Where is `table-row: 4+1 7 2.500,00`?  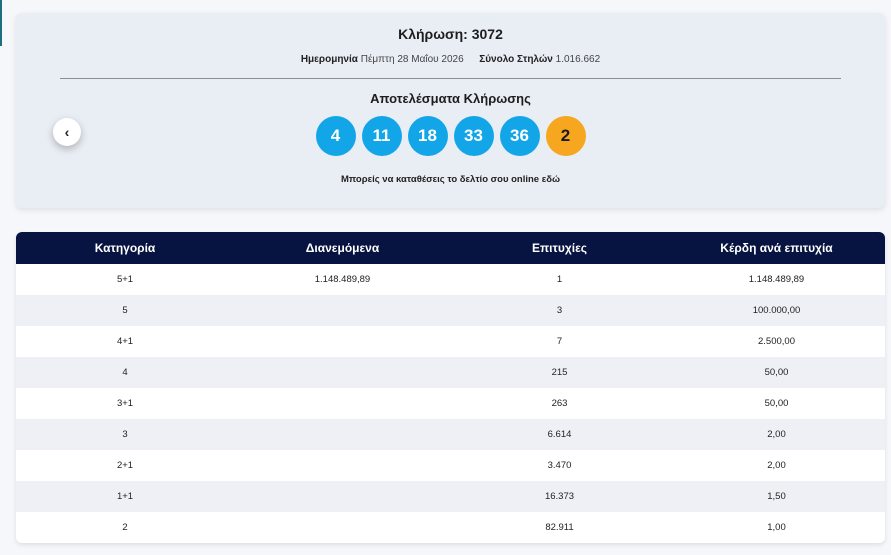 table-row: 4+1 7 2.500,00 is located at coordinates (450, 341).